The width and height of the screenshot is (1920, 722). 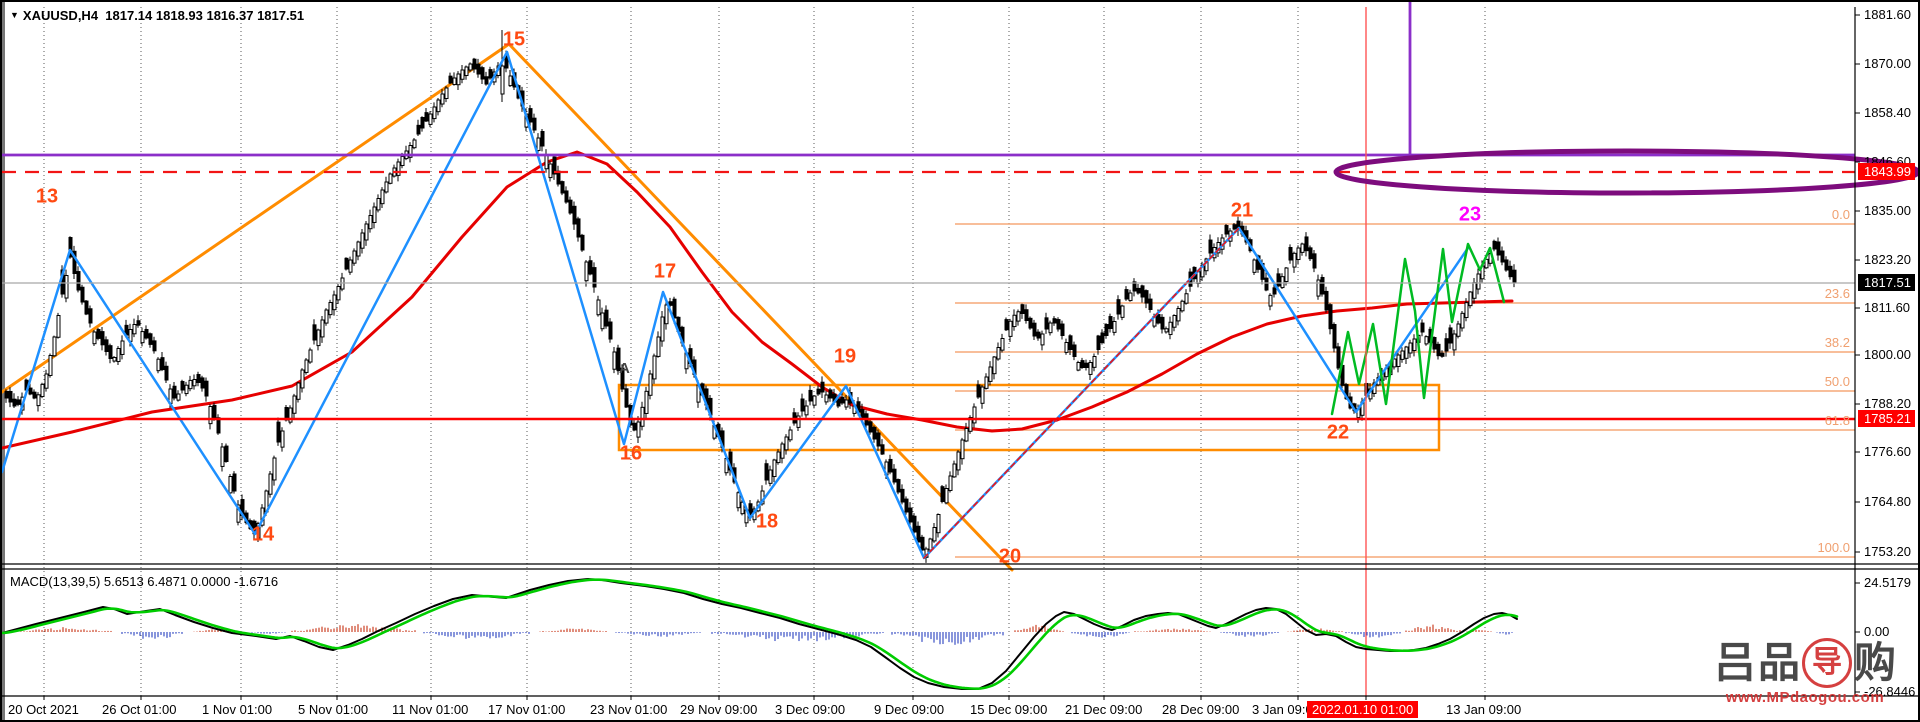 I want to click on wave-label-14: 14, so click(x=263, y=534).